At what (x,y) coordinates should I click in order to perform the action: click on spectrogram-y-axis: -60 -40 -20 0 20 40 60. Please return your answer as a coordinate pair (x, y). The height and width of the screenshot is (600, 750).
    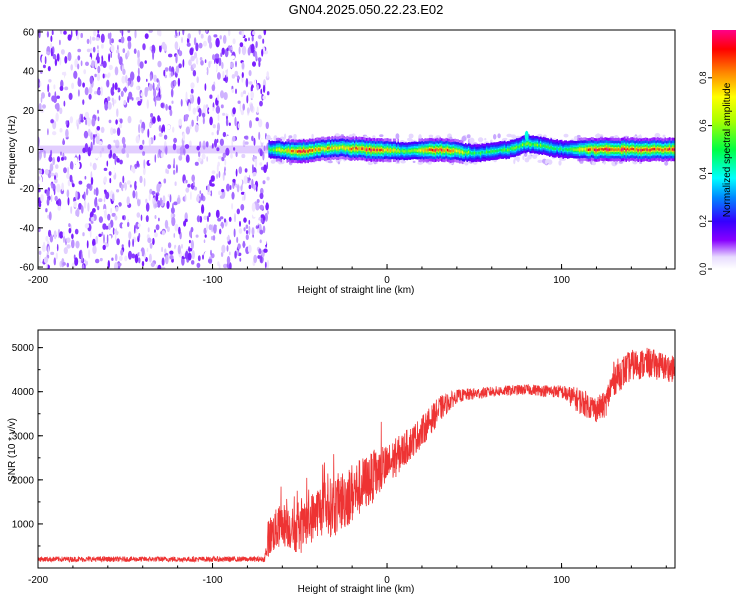
    Looking at the image, I should click on (31, 150).